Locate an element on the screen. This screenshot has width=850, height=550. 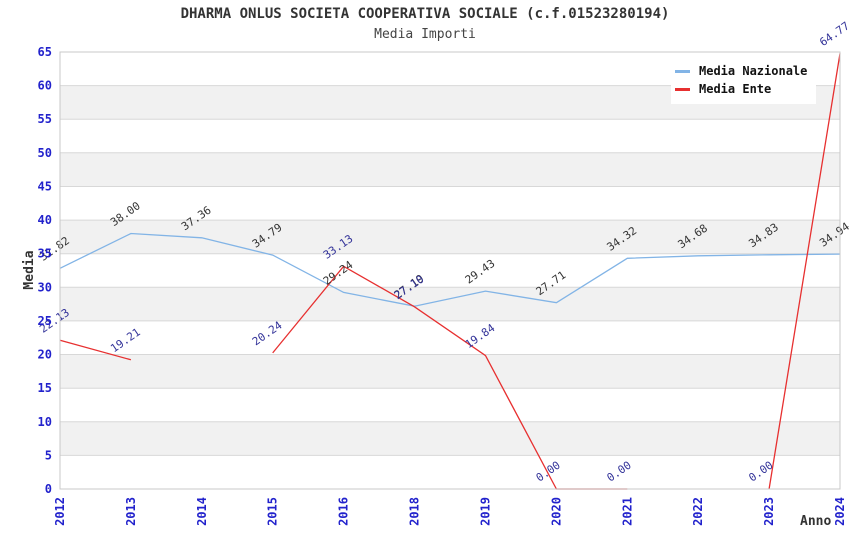
series-line-media-nazionale is located at coordinates (450, 269).